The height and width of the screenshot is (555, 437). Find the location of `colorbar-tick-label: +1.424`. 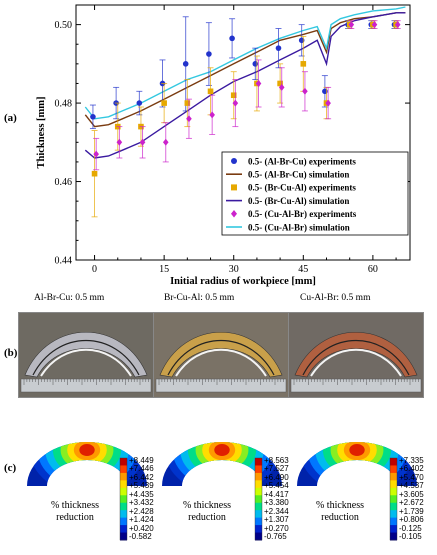

colorbar-tick-label: +1.424 is located at coordinates (141, 520).